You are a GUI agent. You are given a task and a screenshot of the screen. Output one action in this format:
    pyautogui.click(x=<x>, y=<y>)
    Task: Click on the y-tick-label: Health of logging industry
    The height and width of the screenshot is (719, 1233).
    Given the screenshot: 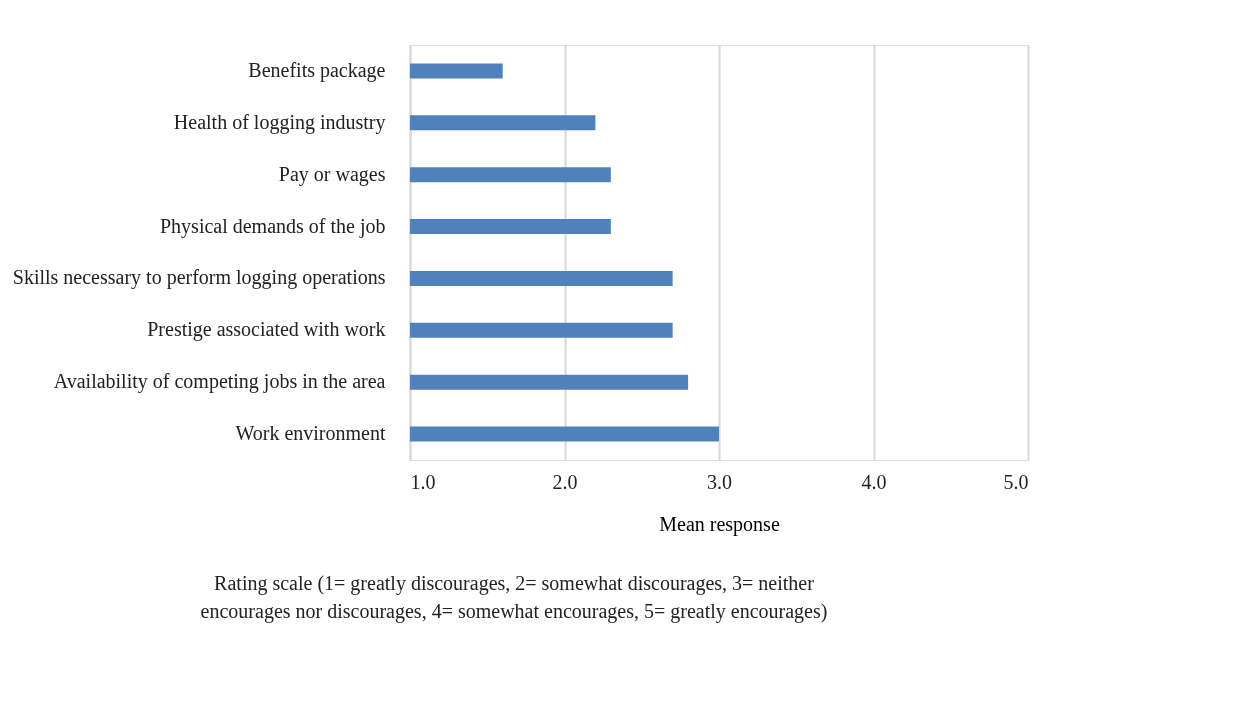 What is the action you would take?
    pyautogui.click(x=279, y=122)
    